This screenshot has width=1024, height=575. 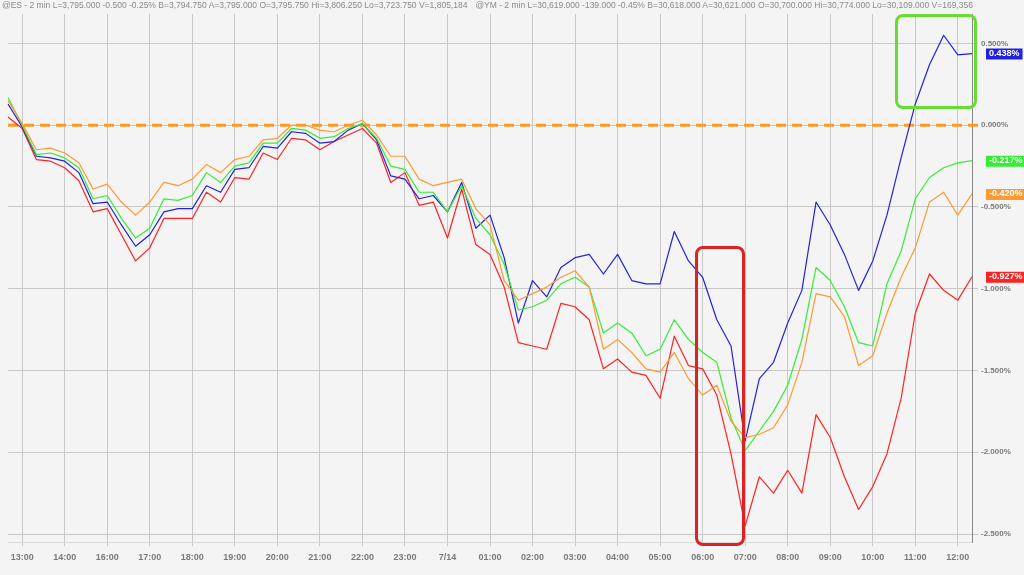 What do you see at coordinates (830, 557) in the screenshot?
I see `x-tick-label: 09:00` at bounding box center [830, 557].